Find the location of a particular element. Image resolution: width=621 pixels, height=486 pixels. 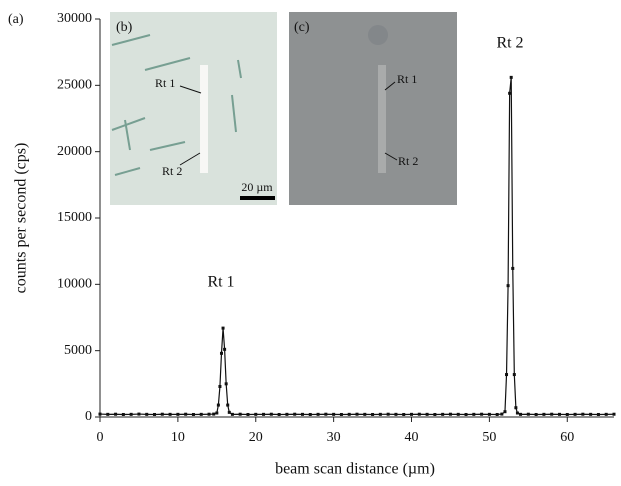

y-axis-label: counts per second (cps) is located at coordinates (21, 218).